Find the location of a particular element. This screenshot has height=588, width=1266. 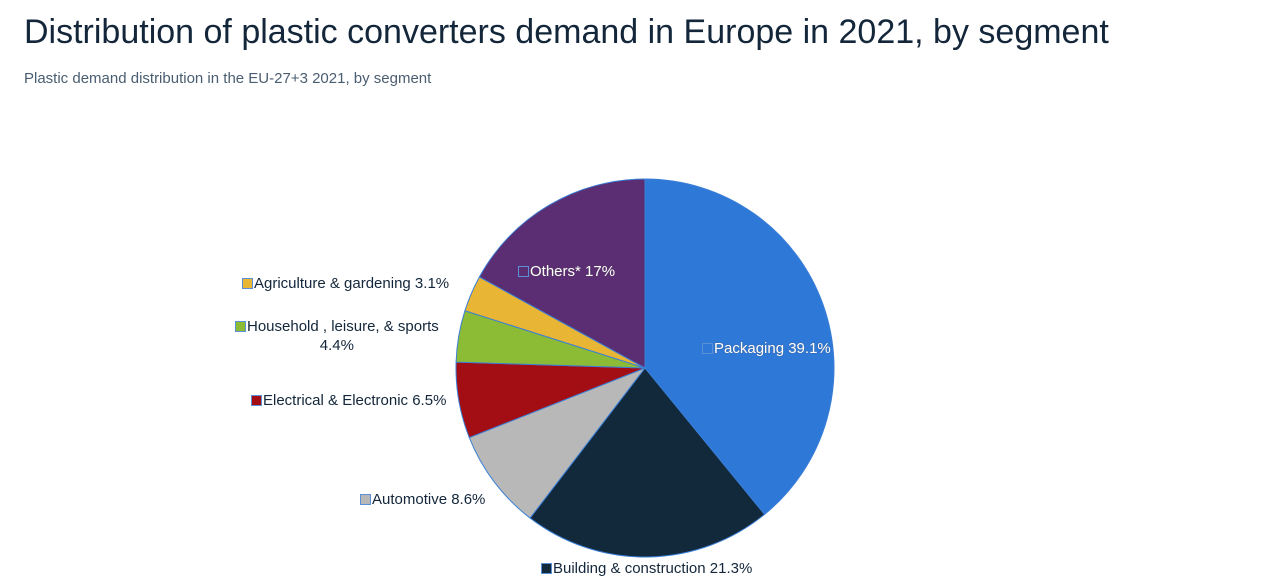

data-label-0: Packaging 39.1% is located at coordinates (766, 348).